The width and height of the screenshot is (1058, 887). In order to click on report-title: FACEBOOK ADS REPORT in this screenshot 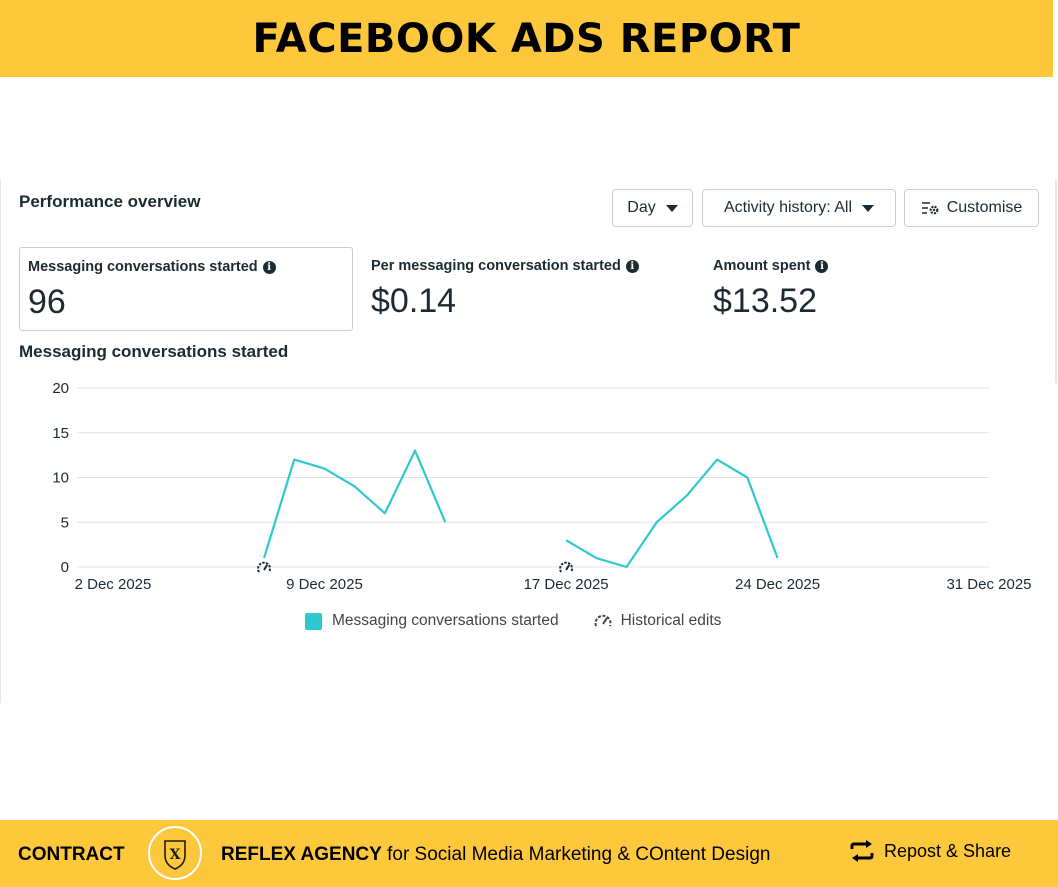, I will do `click(526, 38)`.